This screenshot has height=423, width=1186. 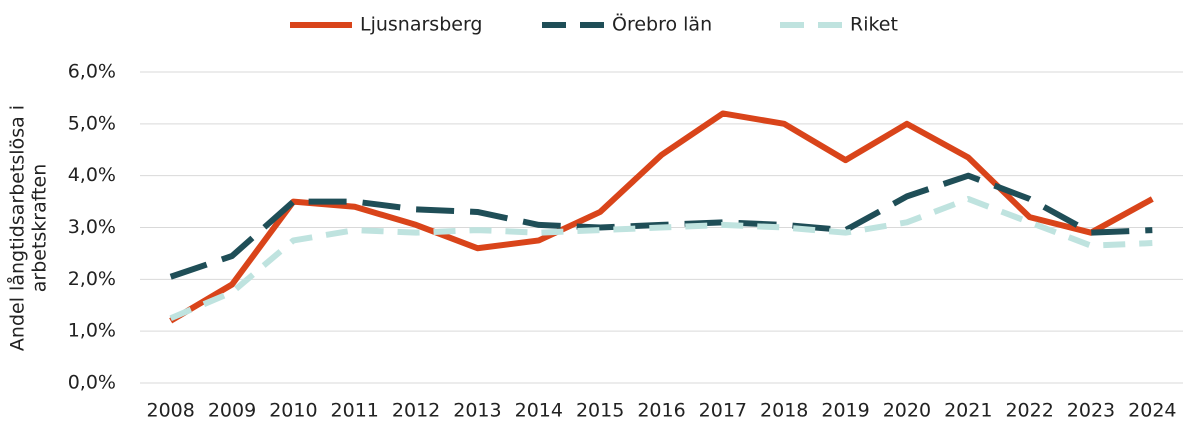 I want to click on y-tick-label: 3,0%, so click(x=92, y=227).